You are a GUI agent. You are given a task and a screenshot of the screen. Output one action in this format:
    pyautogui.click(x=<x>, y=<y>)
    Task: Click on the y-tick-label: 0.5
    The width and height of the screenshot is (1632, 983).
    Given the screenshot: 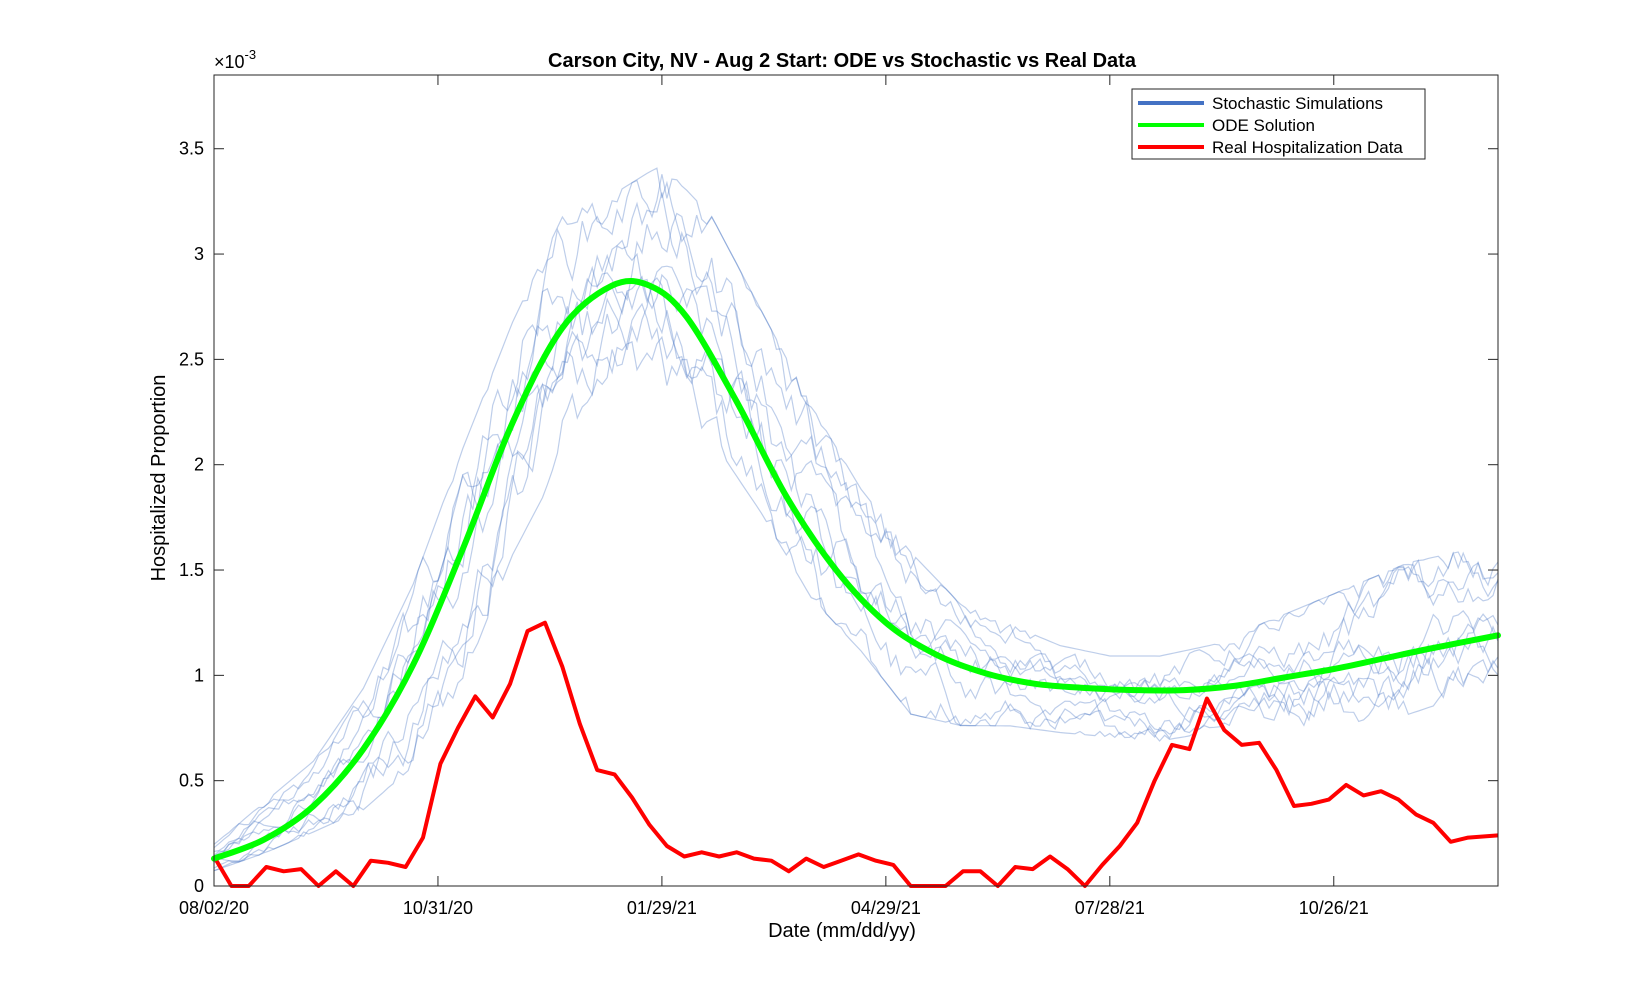 What is the action you would take?
    pyautogui.click(x=191, y=781)
    